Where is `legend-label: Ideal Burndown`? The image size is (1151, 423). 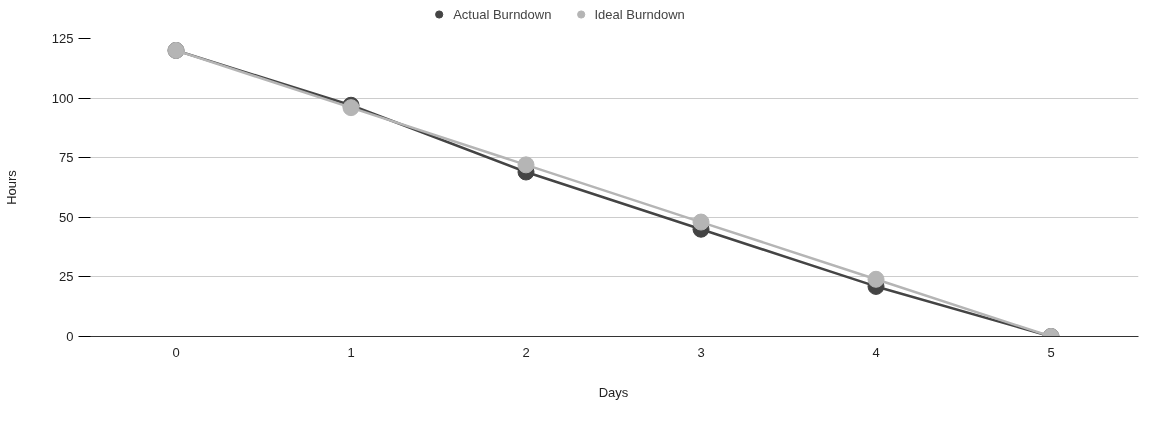
legend-label: Ideal Burndown is located at coordinates (639, 14).